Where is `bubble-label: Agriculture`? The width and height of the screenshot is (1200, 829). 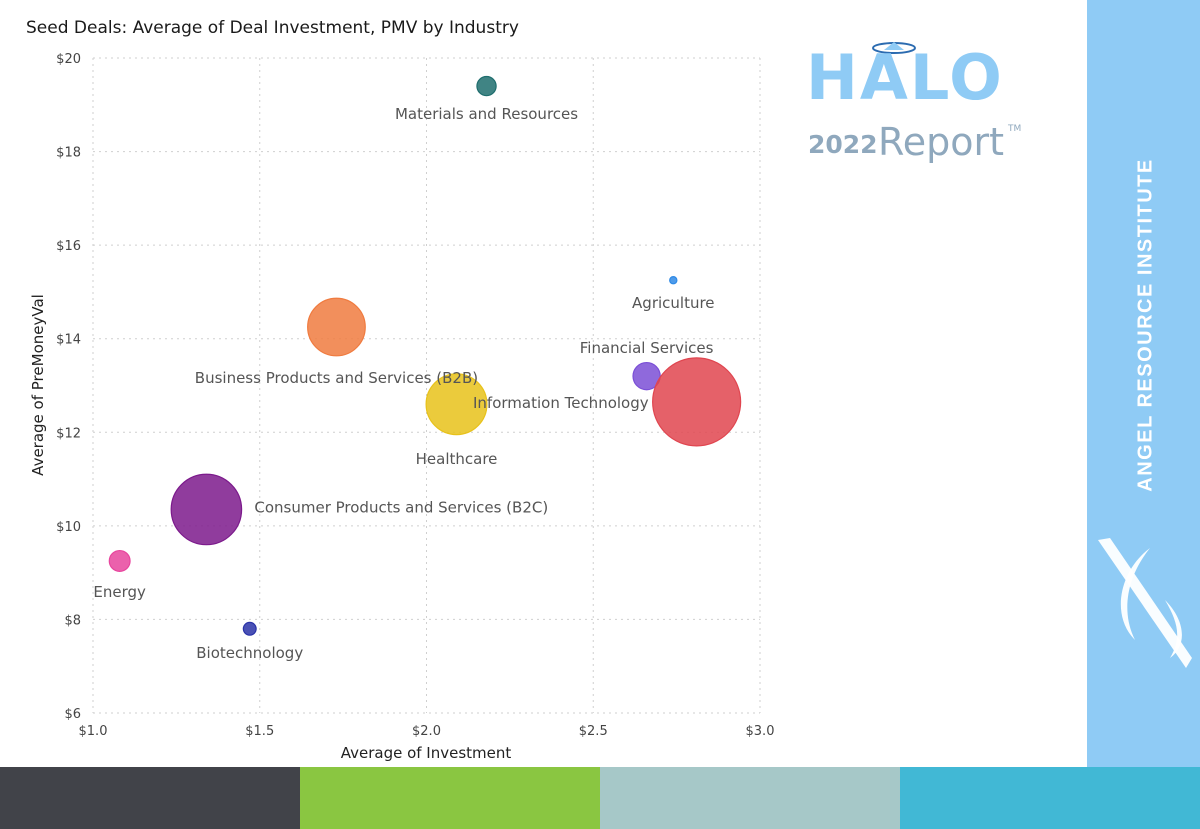
bubble-label: Agriculture is located at coordinates (673, 303).